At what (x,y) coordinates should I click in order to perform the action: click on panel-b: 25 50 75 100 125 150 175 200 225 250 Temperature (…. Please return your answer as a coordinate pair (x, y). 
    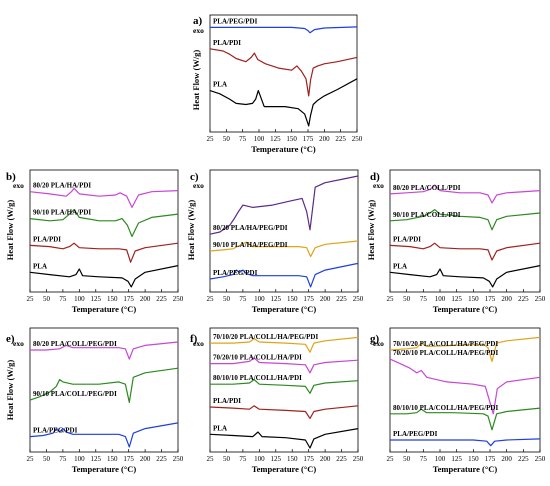
    Looking at the image, I should click on (94, 241).